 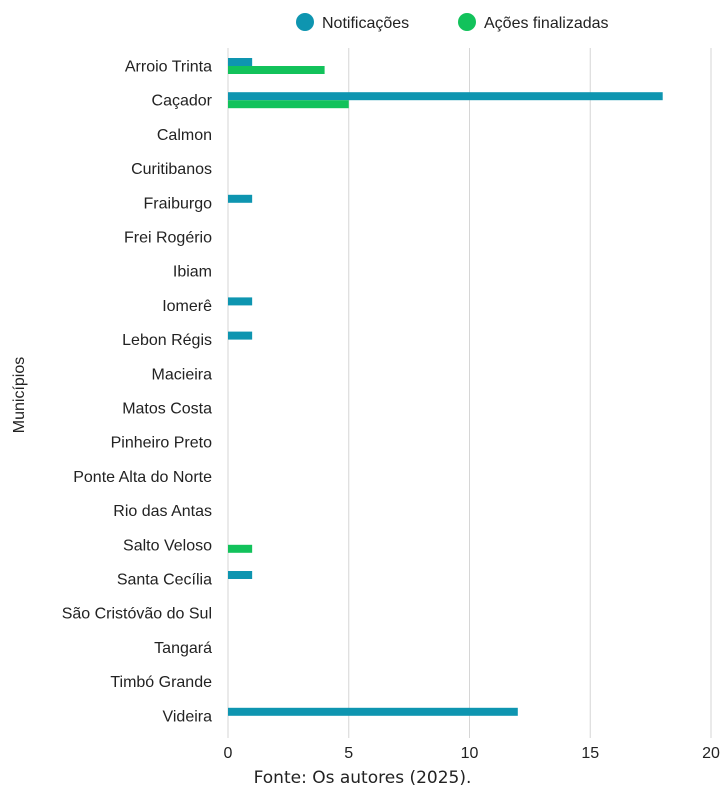 What do you see at coordinates (137, 614) in the screenshot?
I see `category-label: São Cristóvão do Sul` at bounding box center [137, 614].